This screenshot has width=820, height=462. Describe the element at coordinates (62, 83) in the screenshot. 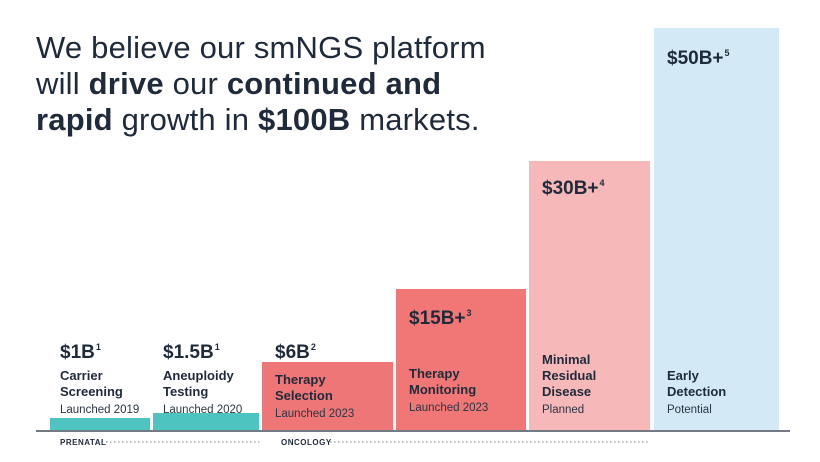

I see `headline-text: will` at that location.